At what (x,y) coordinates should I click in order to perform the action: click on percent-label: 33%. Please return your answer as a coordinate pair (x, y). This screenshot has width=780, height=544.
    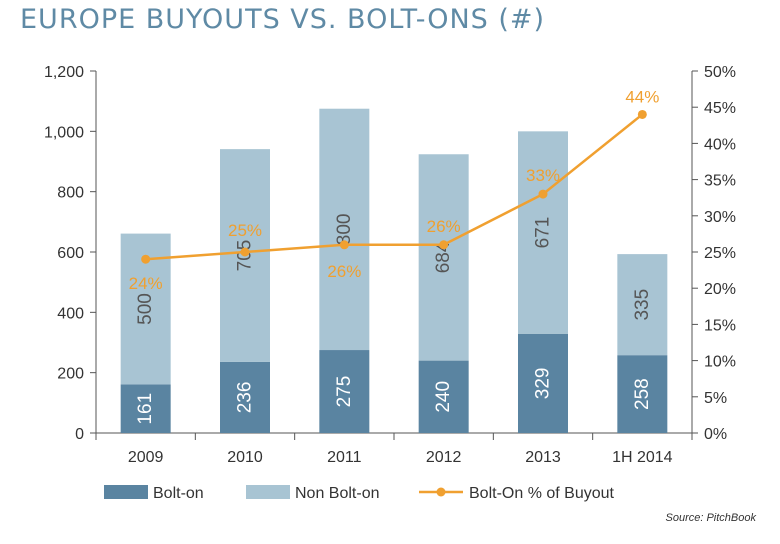
    Looking at the image, I should click on (543, 175).